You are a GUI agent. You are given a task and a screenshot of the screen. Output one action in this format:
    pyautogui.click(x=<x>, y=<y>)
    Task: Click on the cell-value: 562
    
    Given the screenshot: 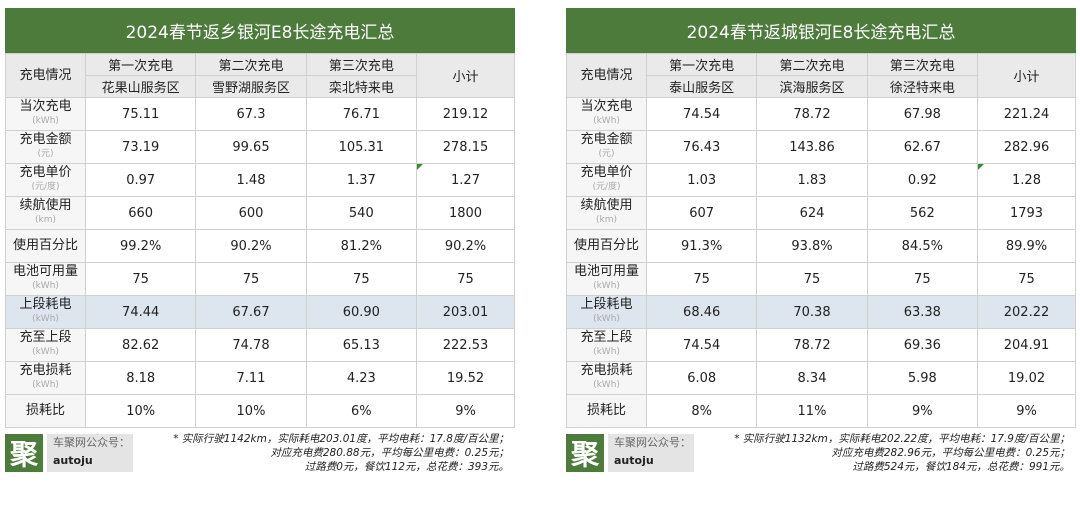 What is the action you would take?
    pyautogui.click(x=922, y=213)
    